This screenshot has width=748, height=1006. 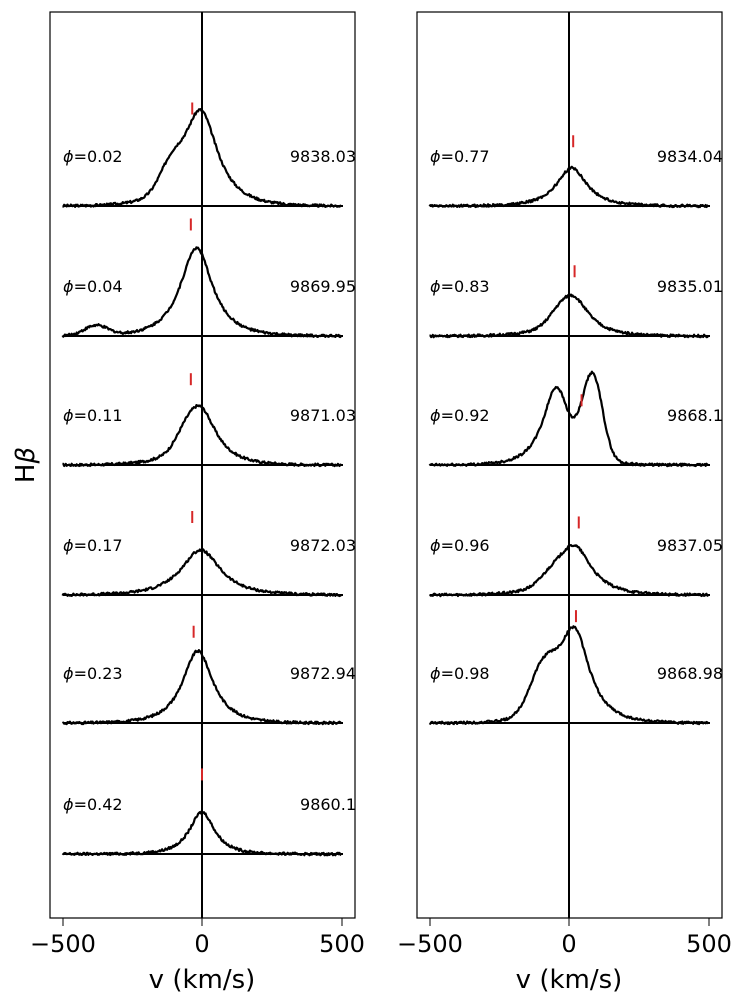 I want to click on phase-value: =0.77, so click(x=465, y=156).